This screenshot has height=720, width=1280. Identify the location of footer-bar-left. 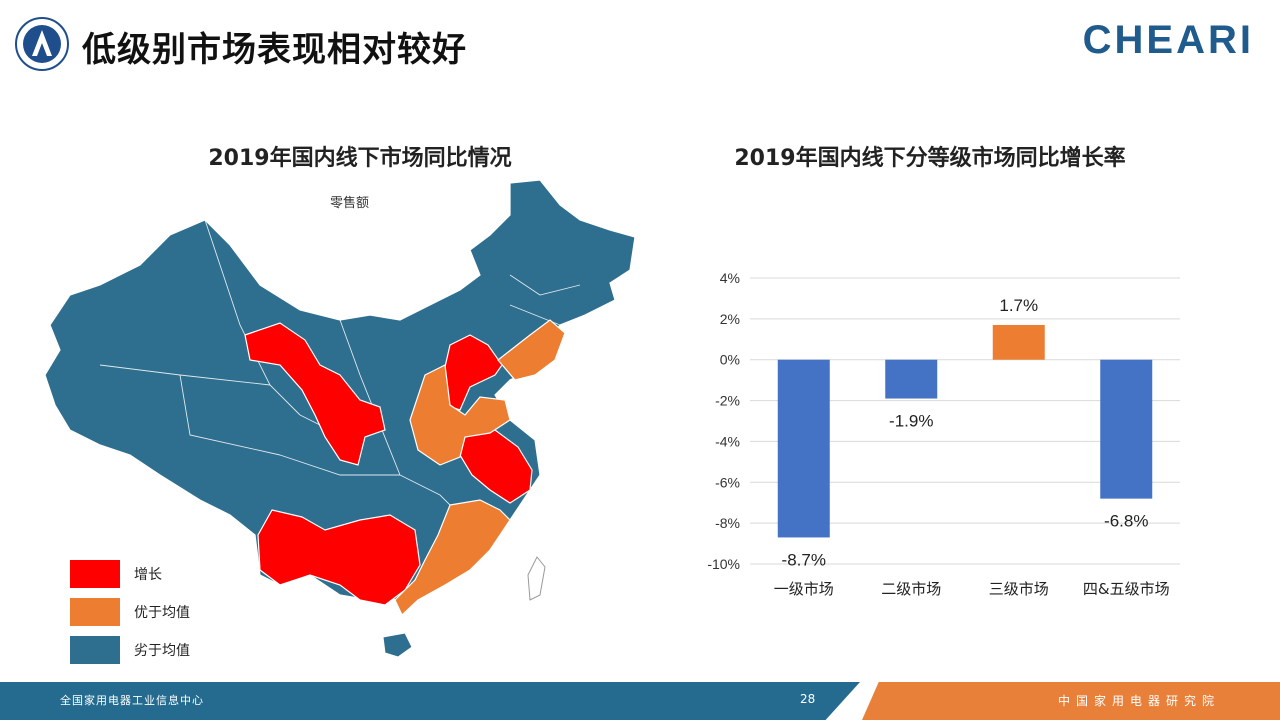
(430, 701).